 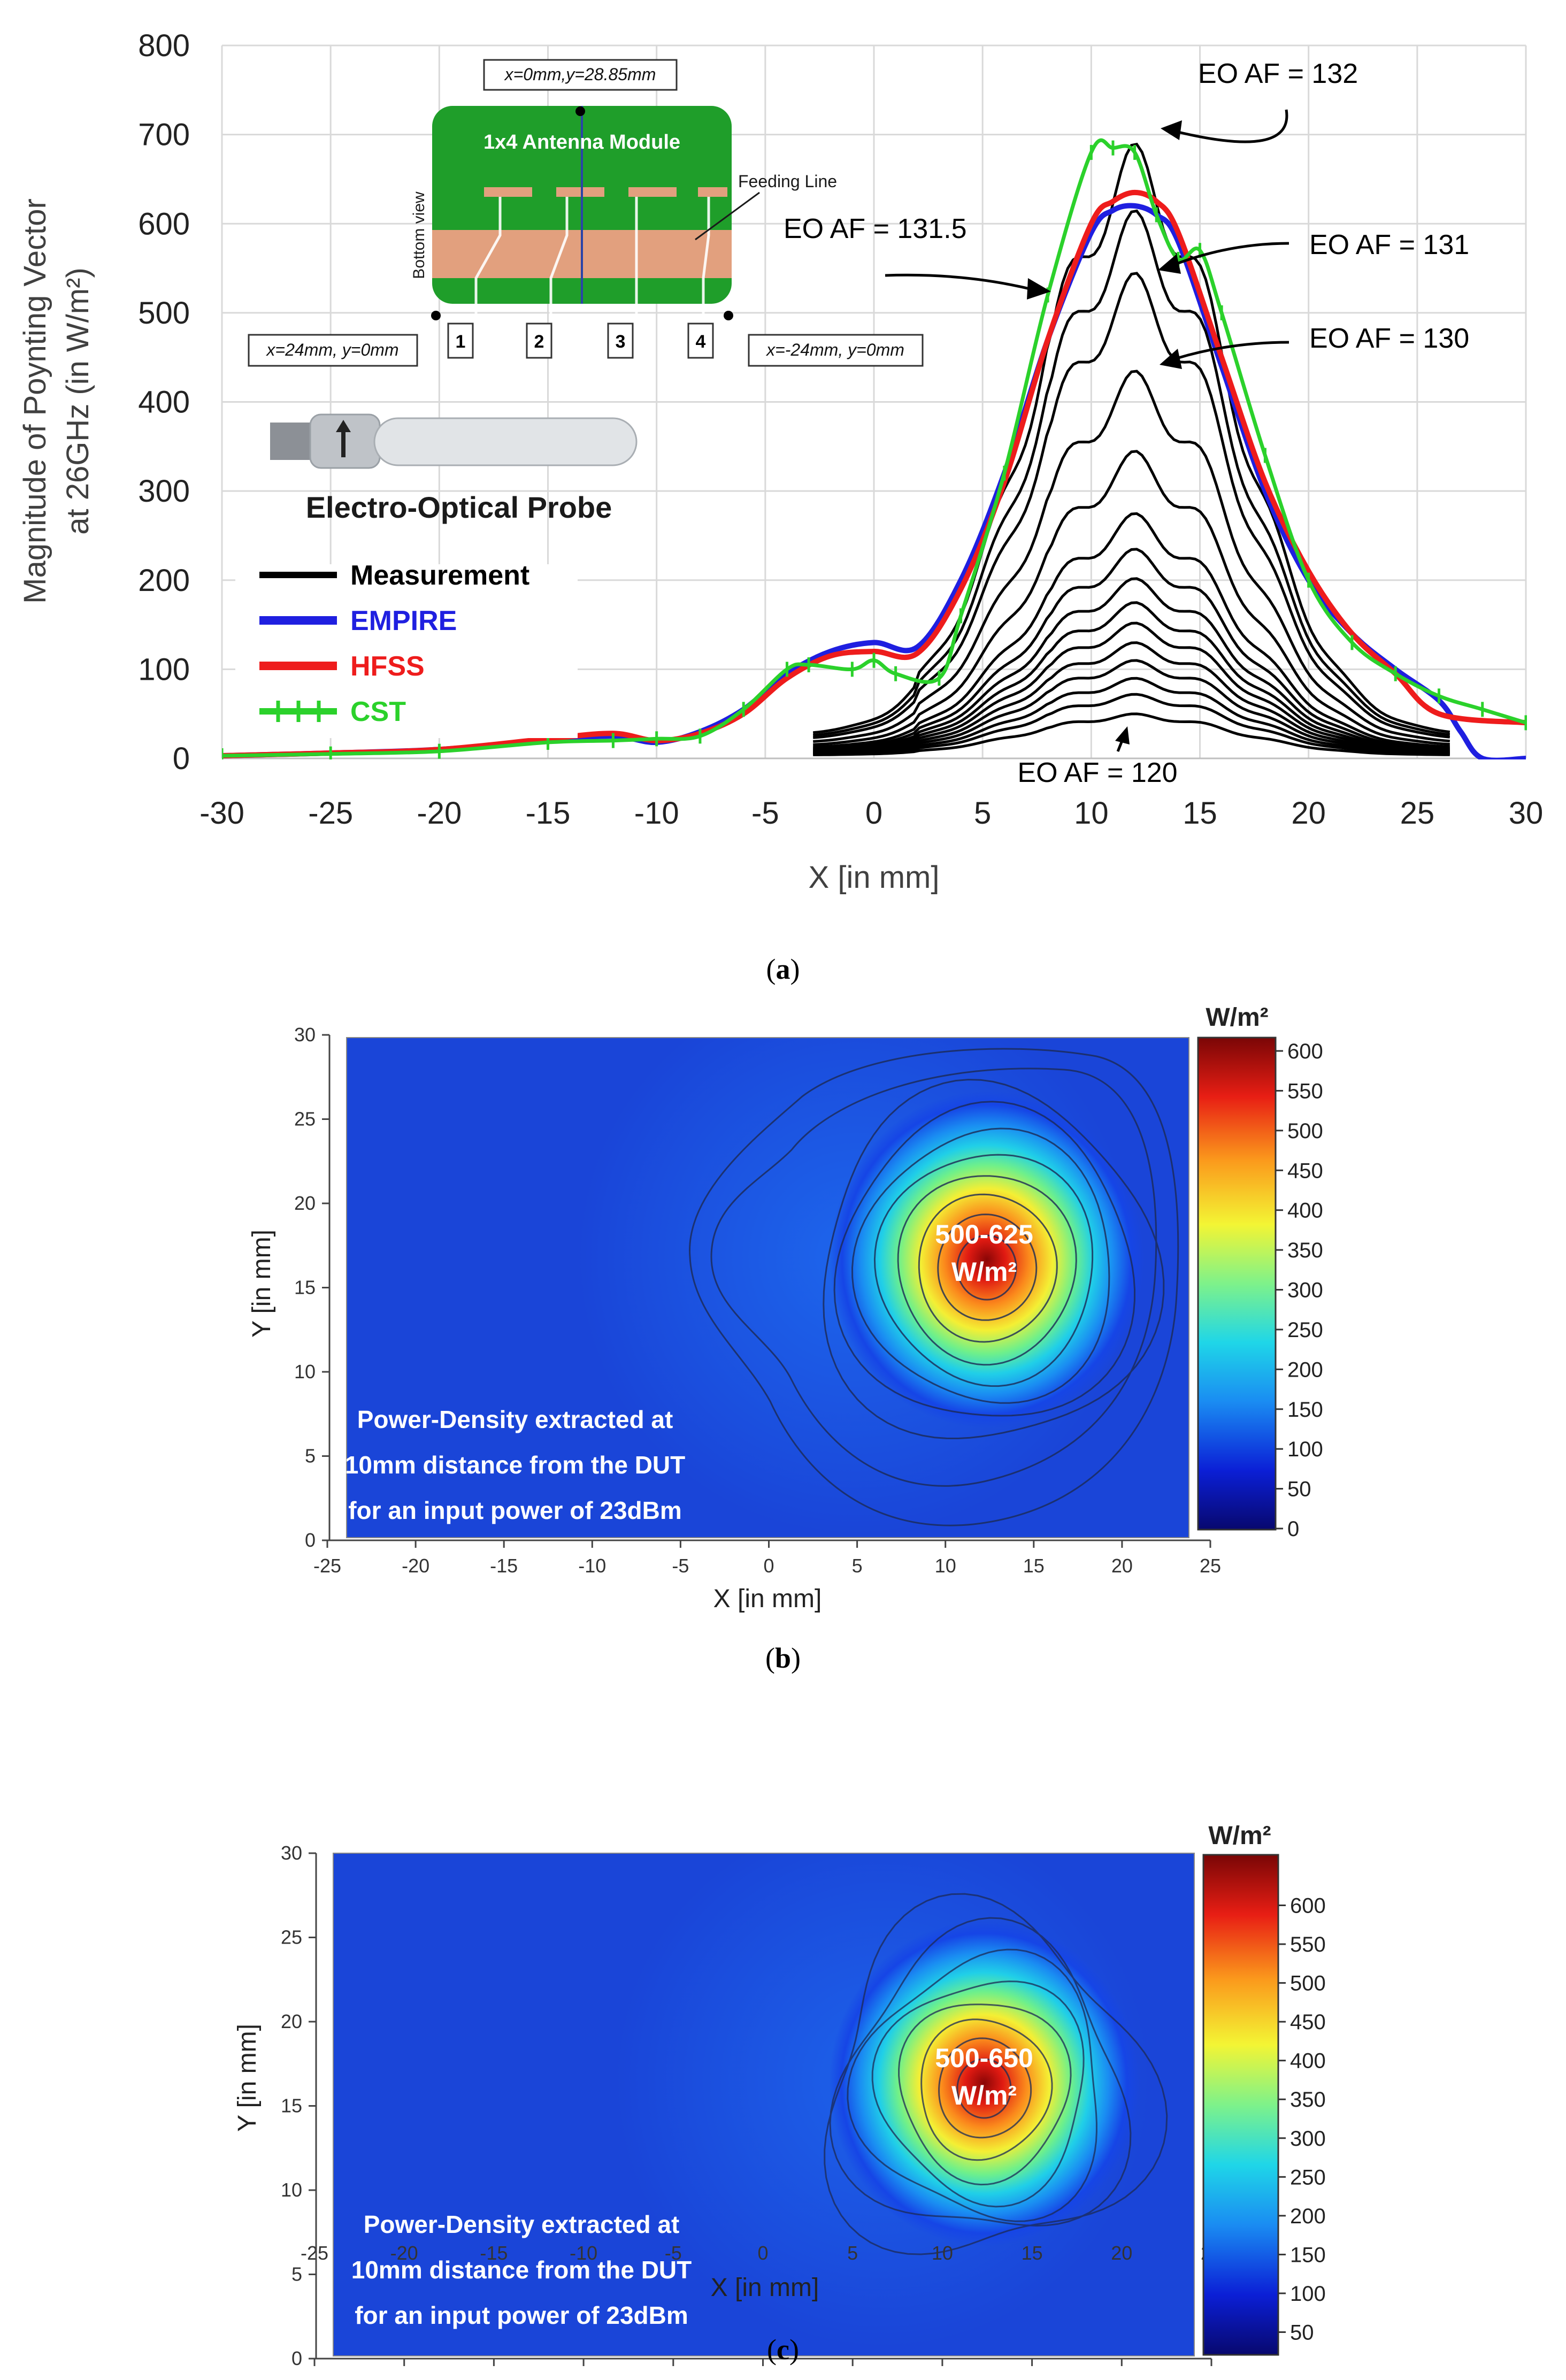 What do you see at coordinates (1417, 814) in the screenshot?
I see `x-tick-label: 25` at bounding box center [1417, 814].